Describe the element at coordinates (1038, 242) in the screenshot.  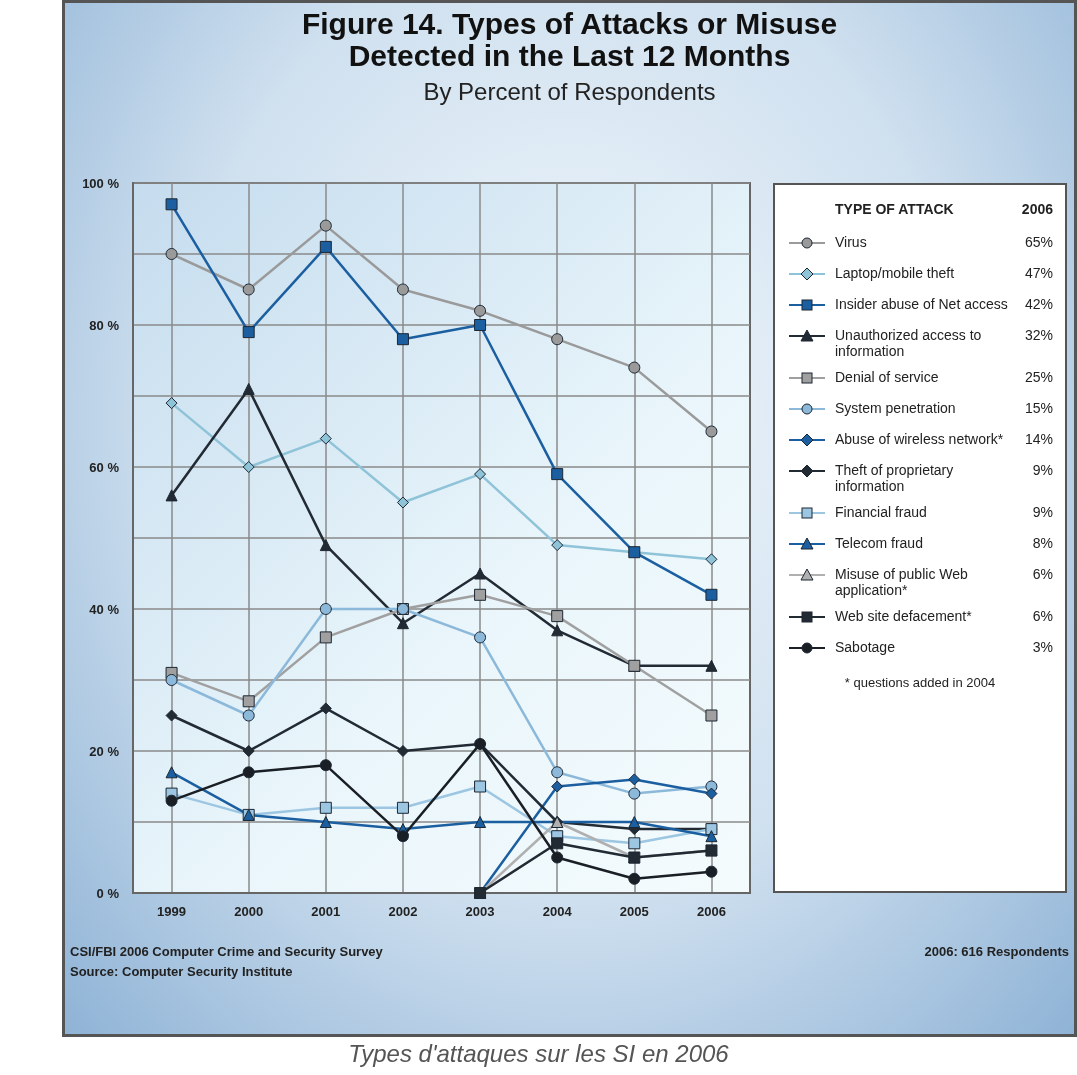
I see `text: 65%` at that location.